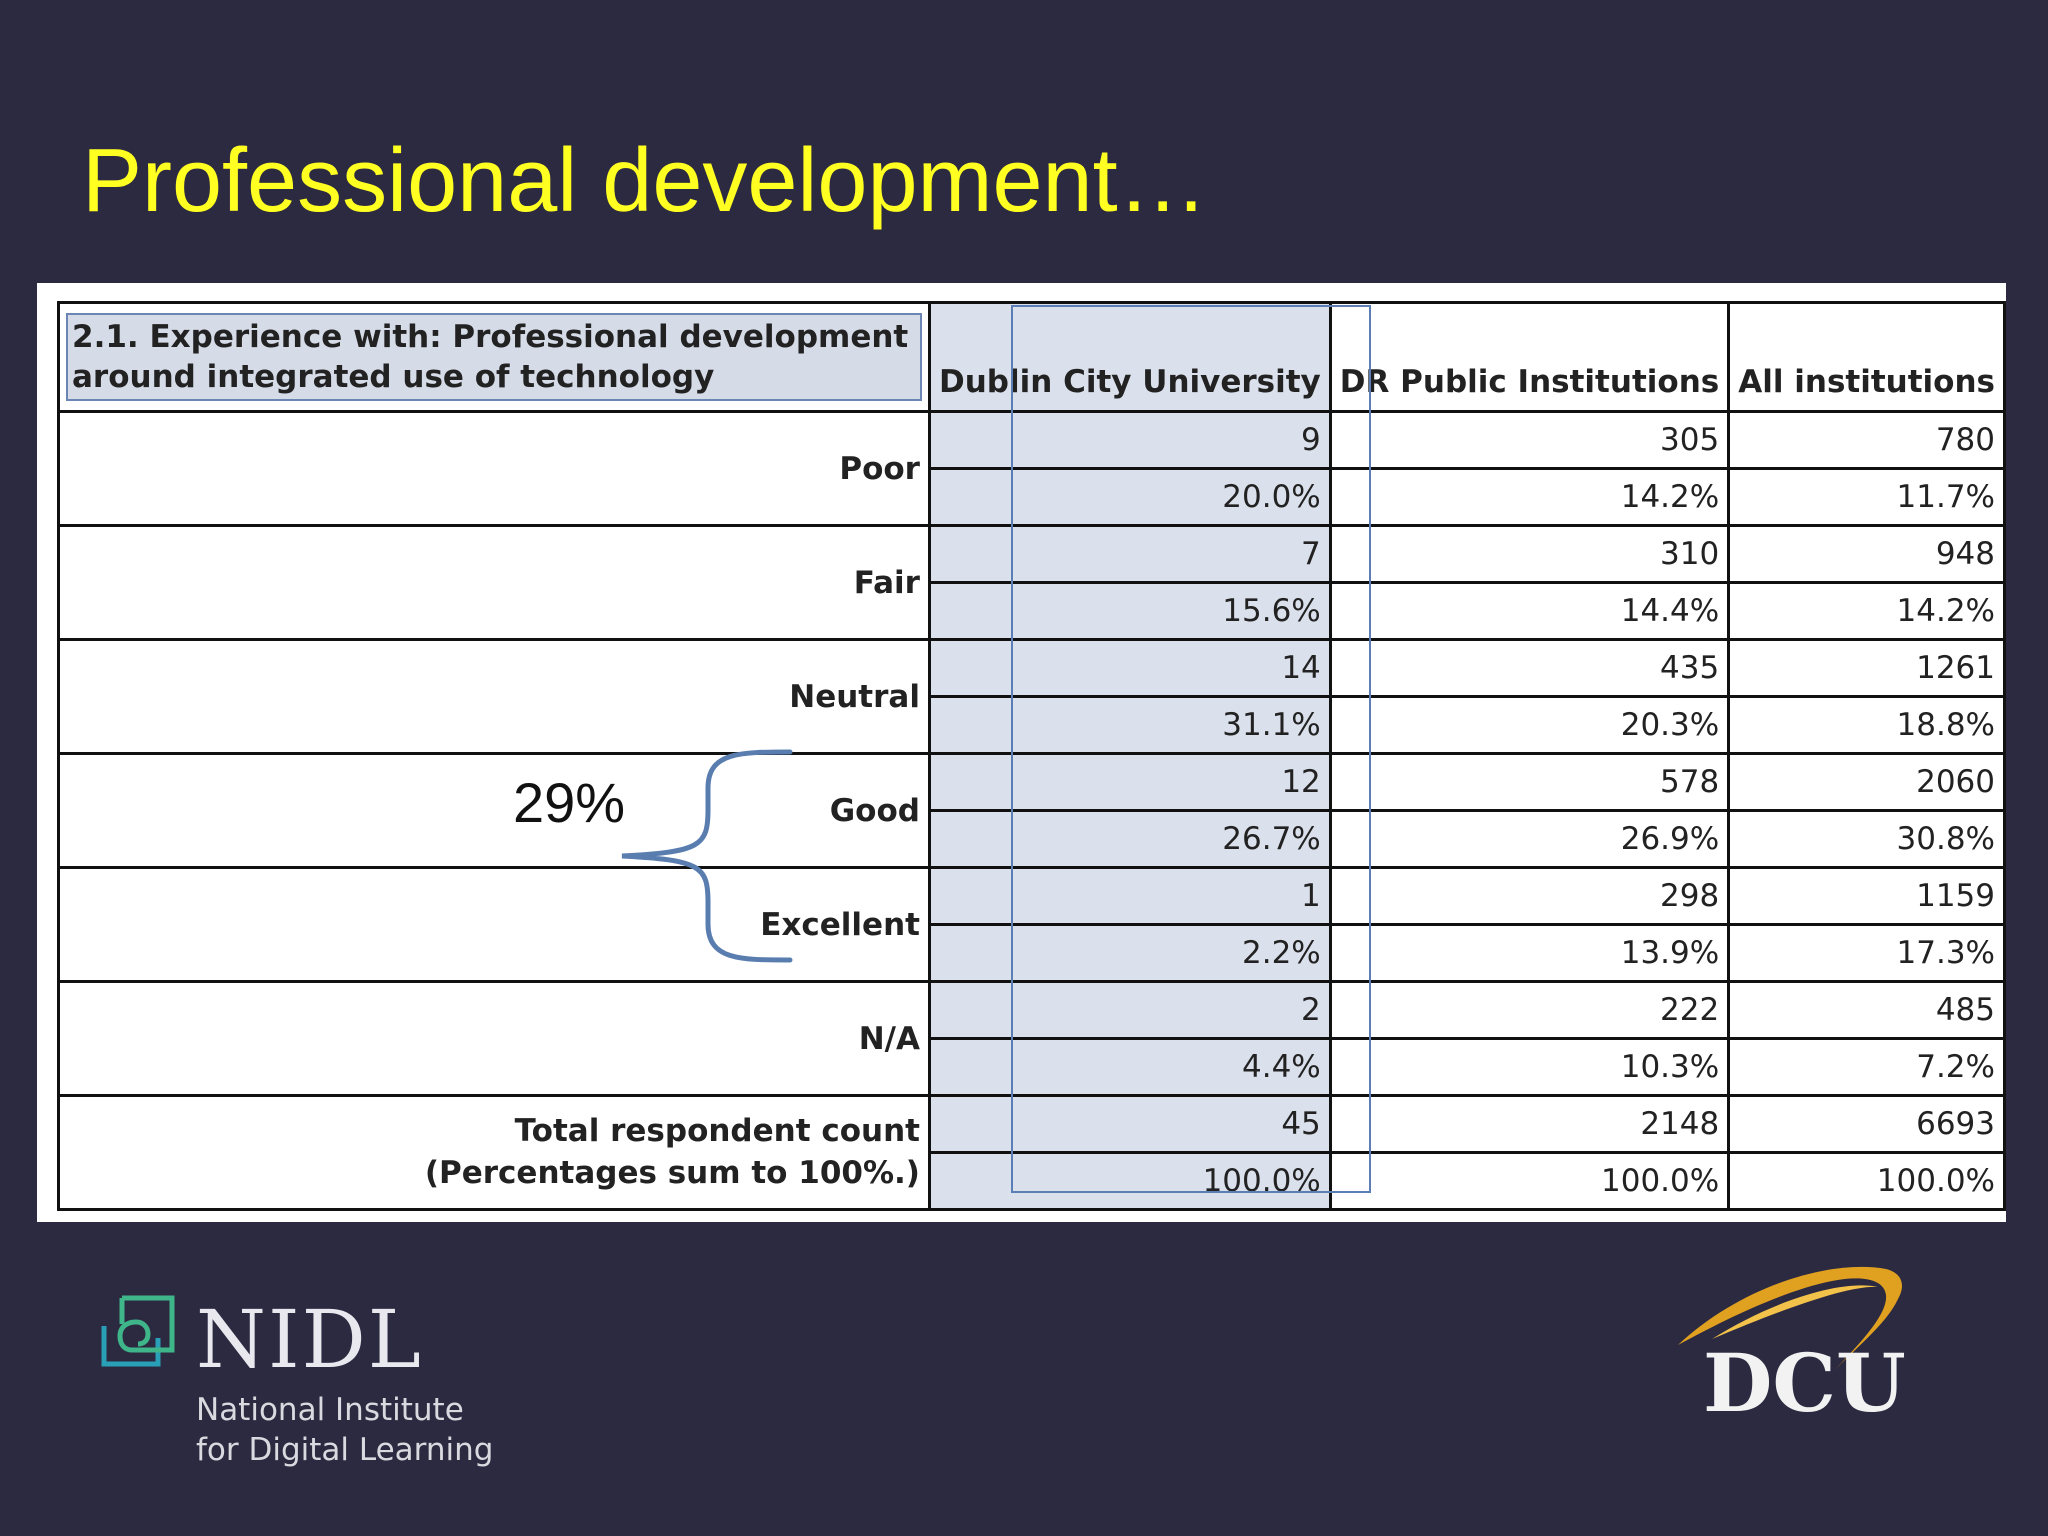 Image resolution: width=2048 pixels, height=1536 pixels. I want to click on percent-cell: 2.2%, so click(1129, 953).